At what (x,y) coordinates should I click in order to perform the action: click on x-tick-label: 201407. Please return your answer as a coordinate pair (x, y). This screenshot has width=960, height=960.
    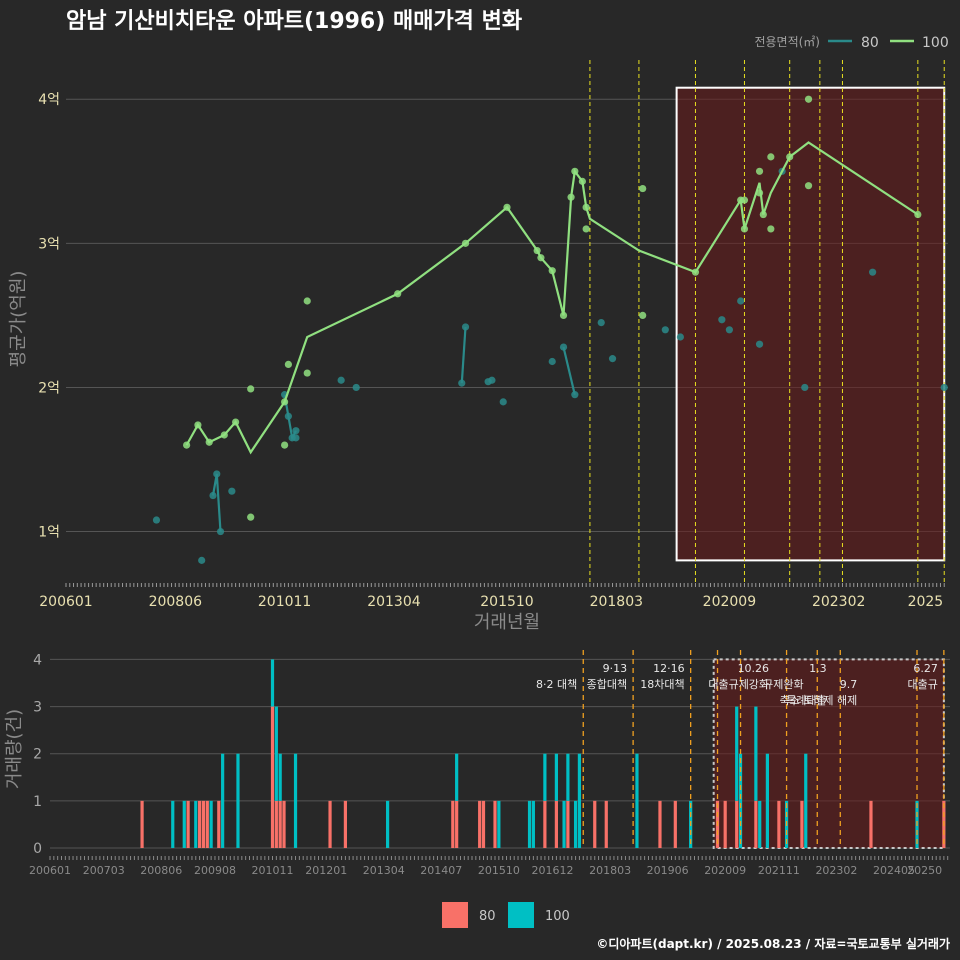
    Looking at the image, I should click on (441, 870).